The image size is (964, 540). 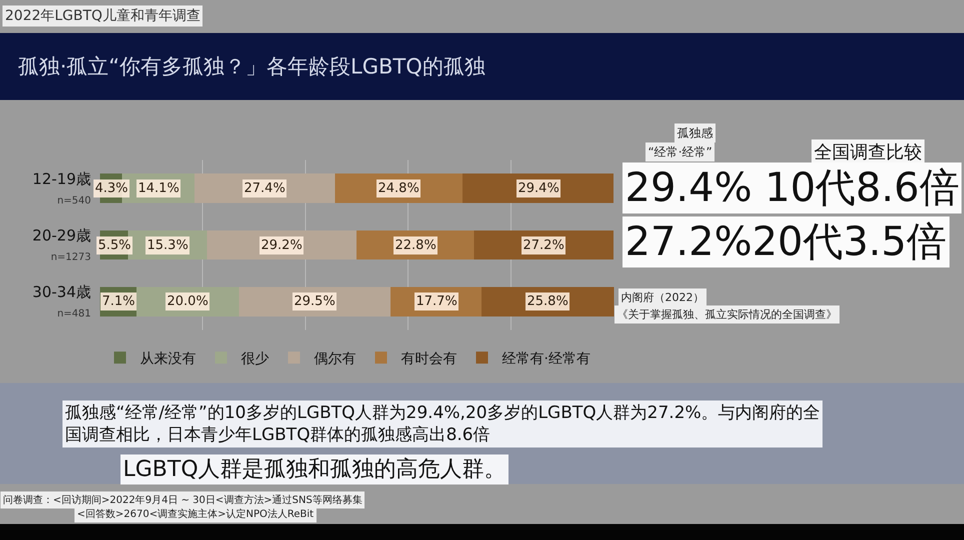 What do you see at coordinates (255, 359) in the screenshot?
I see `legend-label: 很少` at bounding box center [255, 359].